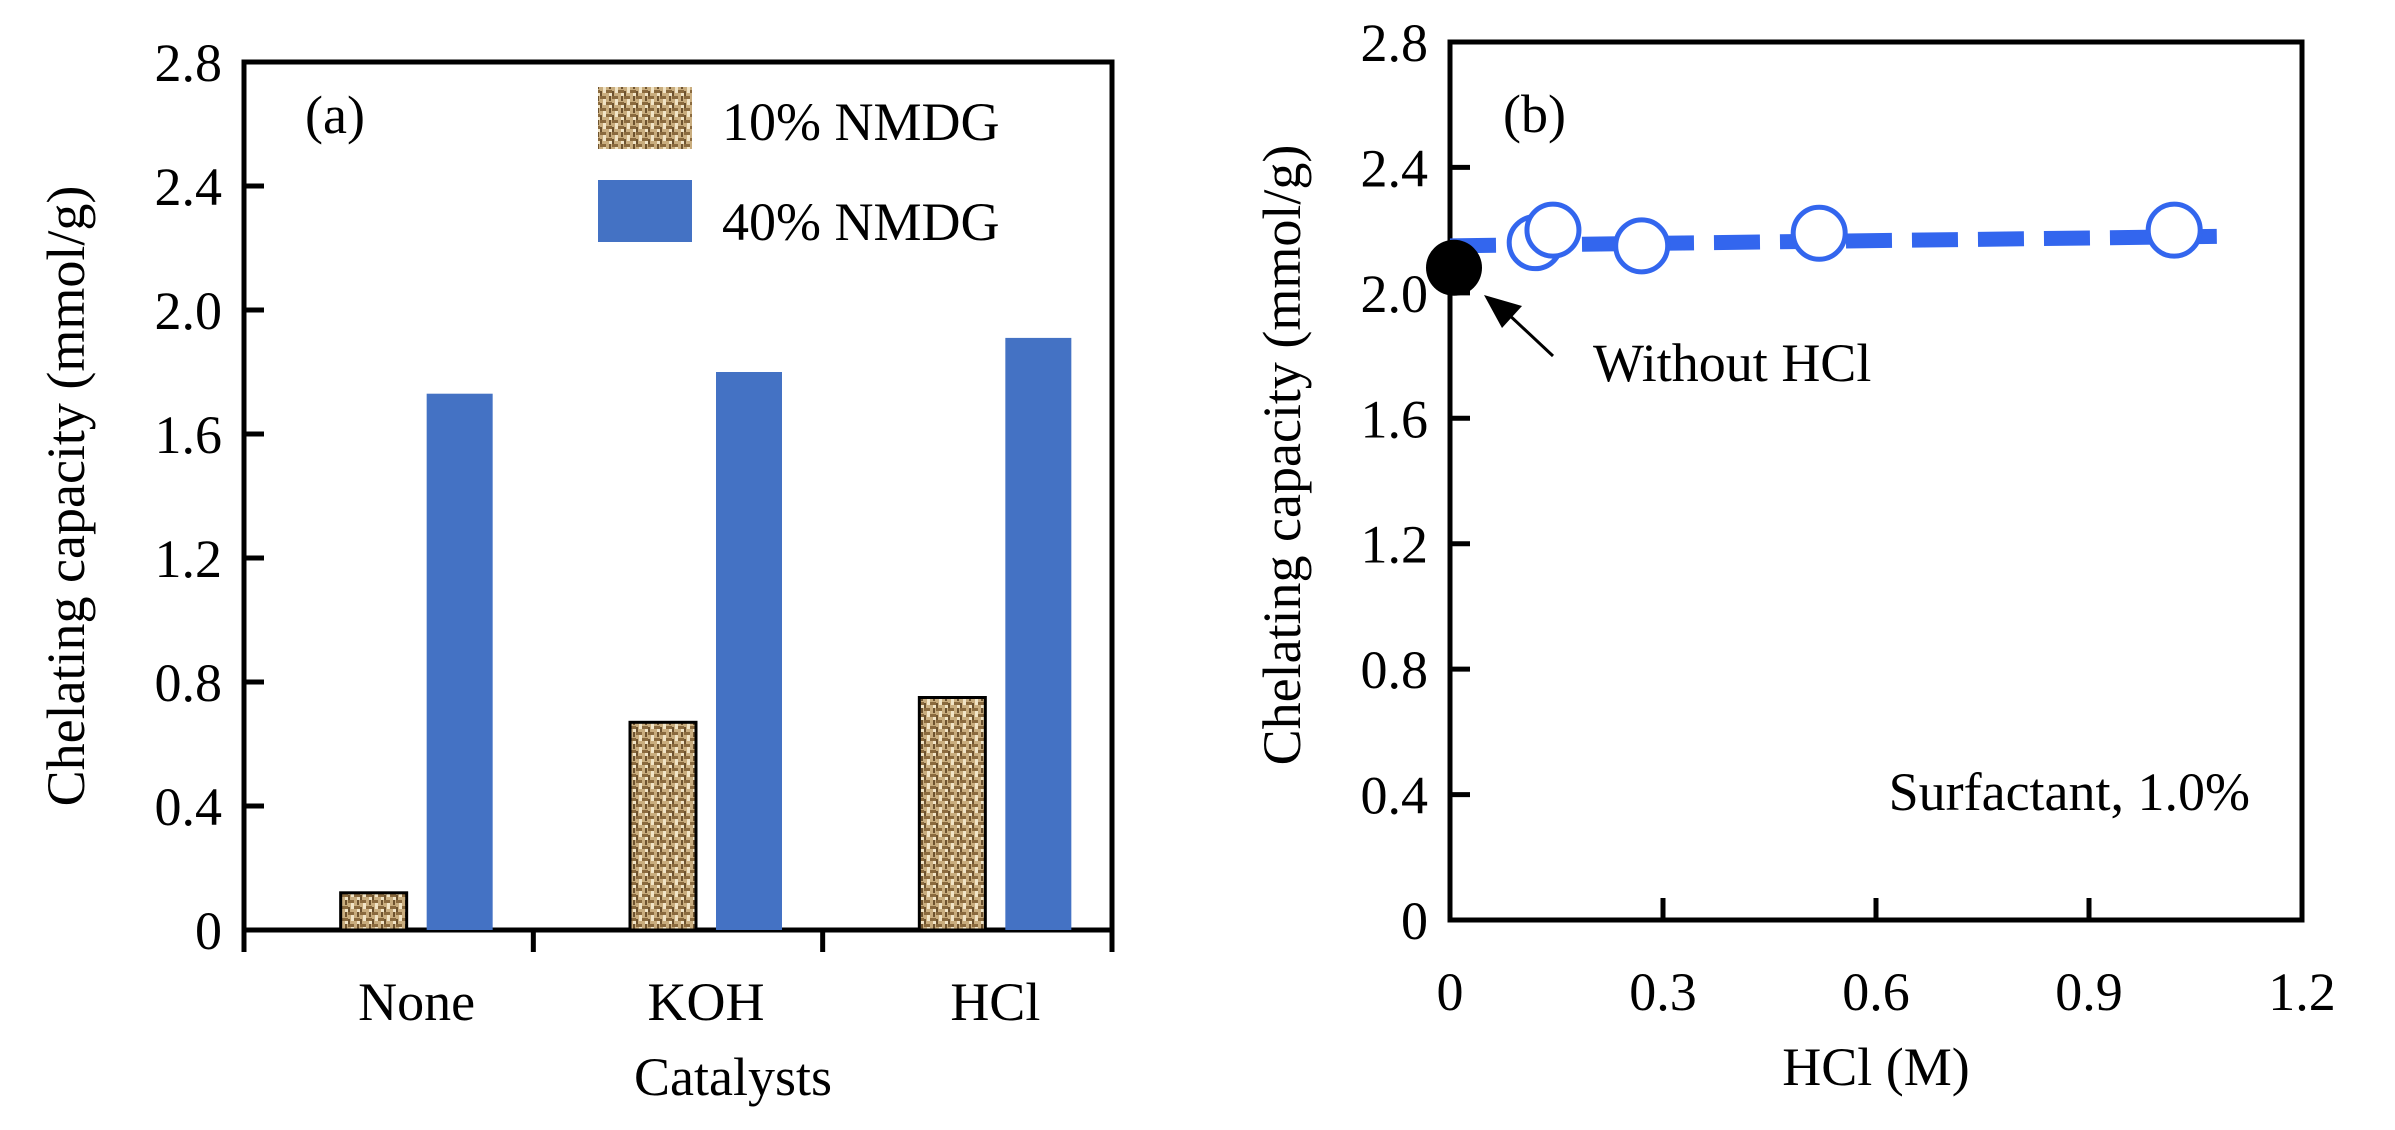 Image resolution: width=2395 pixels, height=1130 pixels. I want to click on points-b, so click(1821, 248).